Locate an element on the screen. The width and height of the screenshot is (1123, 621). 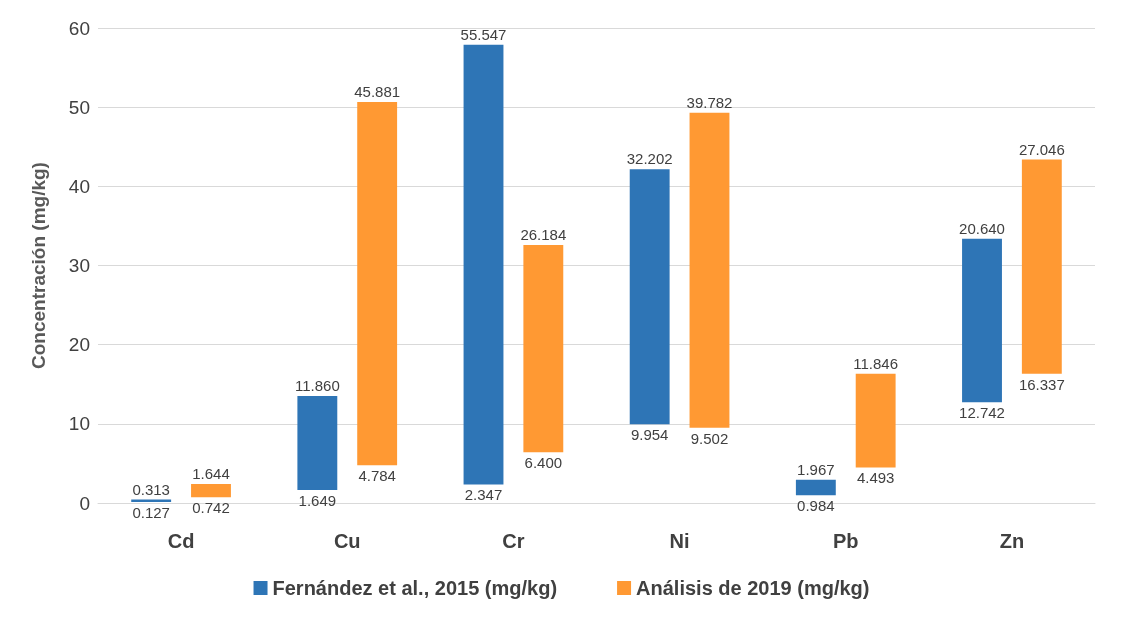
data-label: 45.881 is located at coordinates (377, 91).